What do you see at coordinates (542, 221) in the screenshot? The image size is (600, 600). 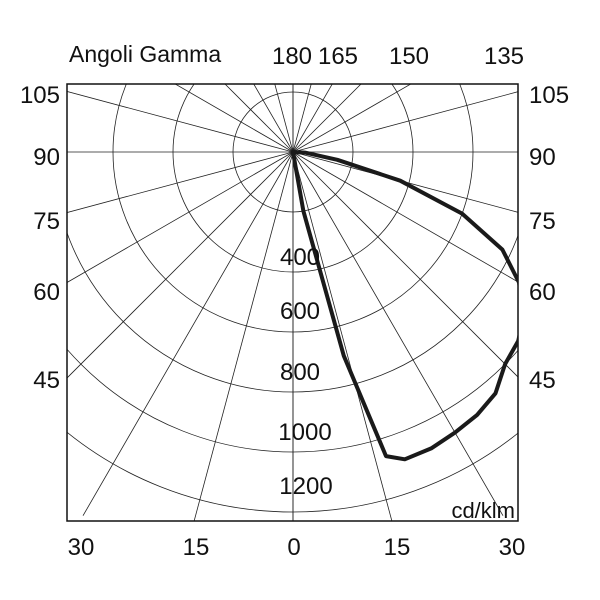 I see `right-tick-label: 75` at bounding box center [542, 221].